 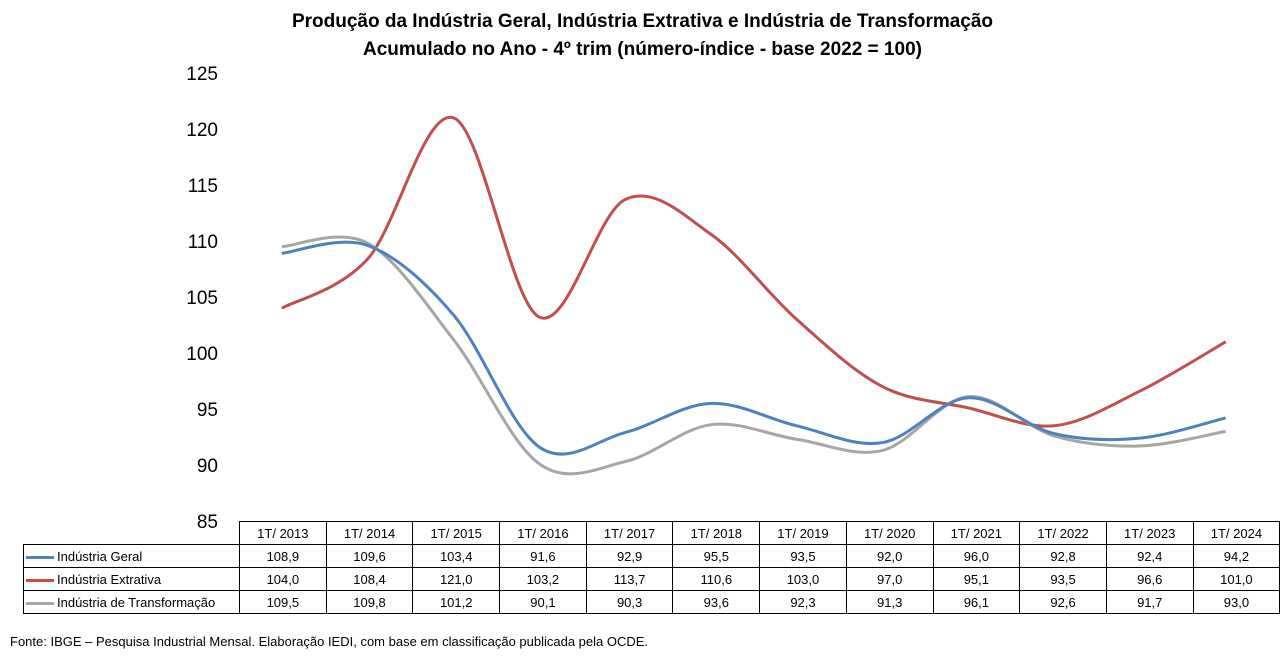 What do you see at coordinates (976, 579) in the screenshot?
I see `data-value-cell: 95,1` at bounding box center [976, 579].